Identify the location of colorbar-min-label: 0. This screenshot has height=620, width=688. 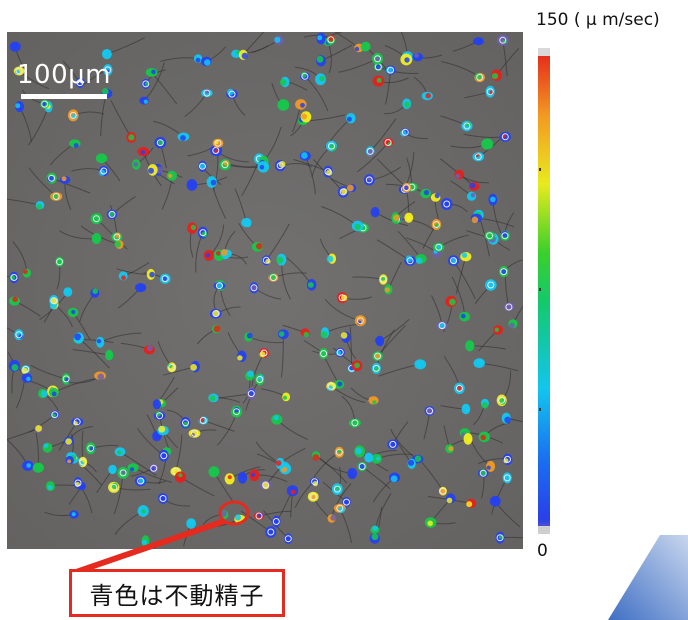
(542, 551).